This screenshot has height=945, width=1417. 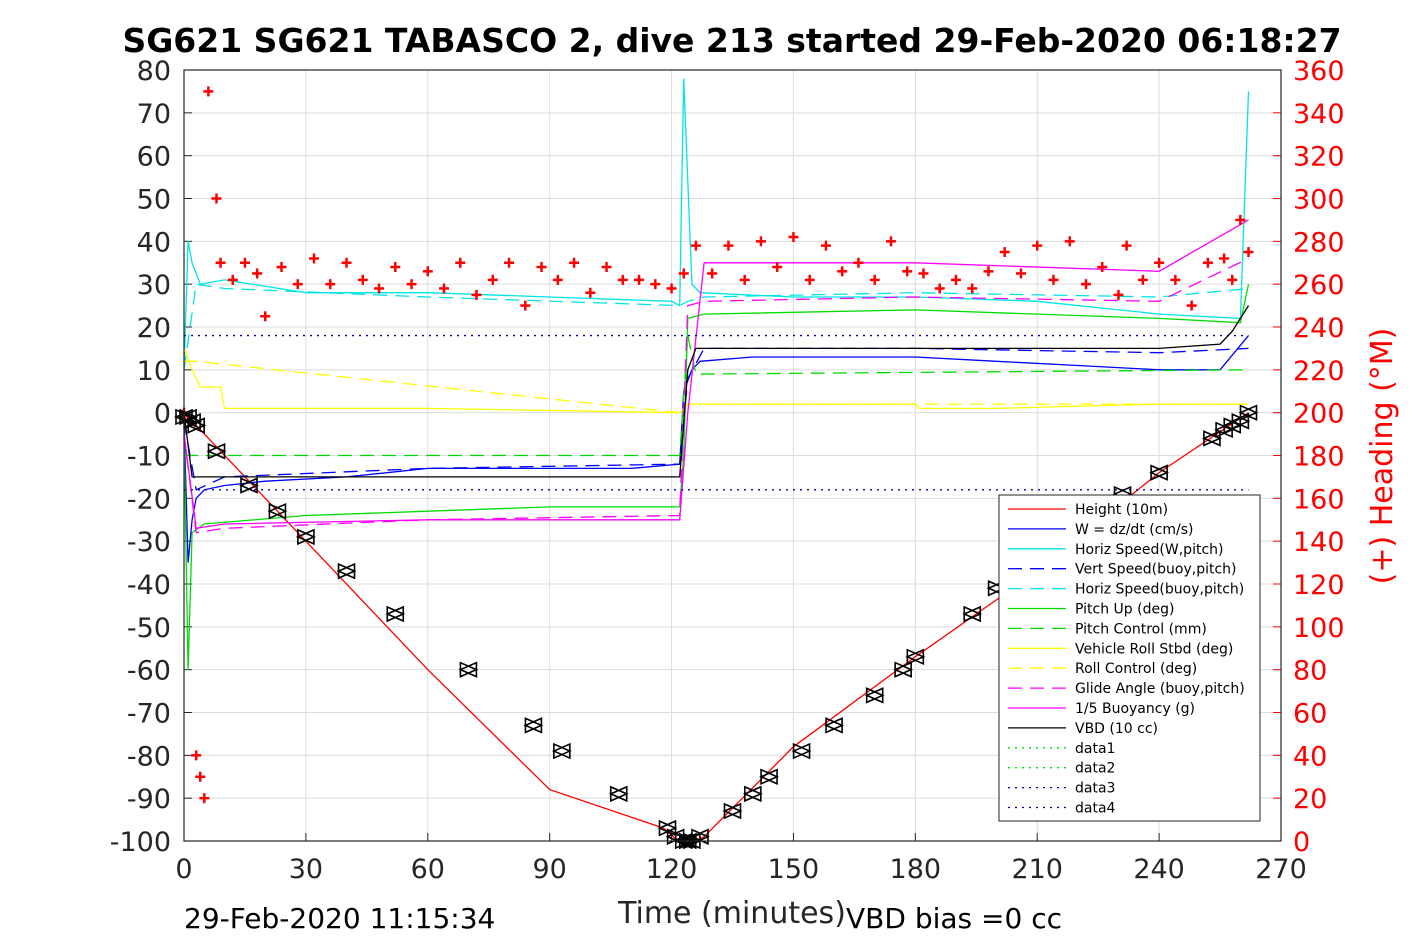 I want to click on legend-item: Height (10m), so click(x=1088, y=510).